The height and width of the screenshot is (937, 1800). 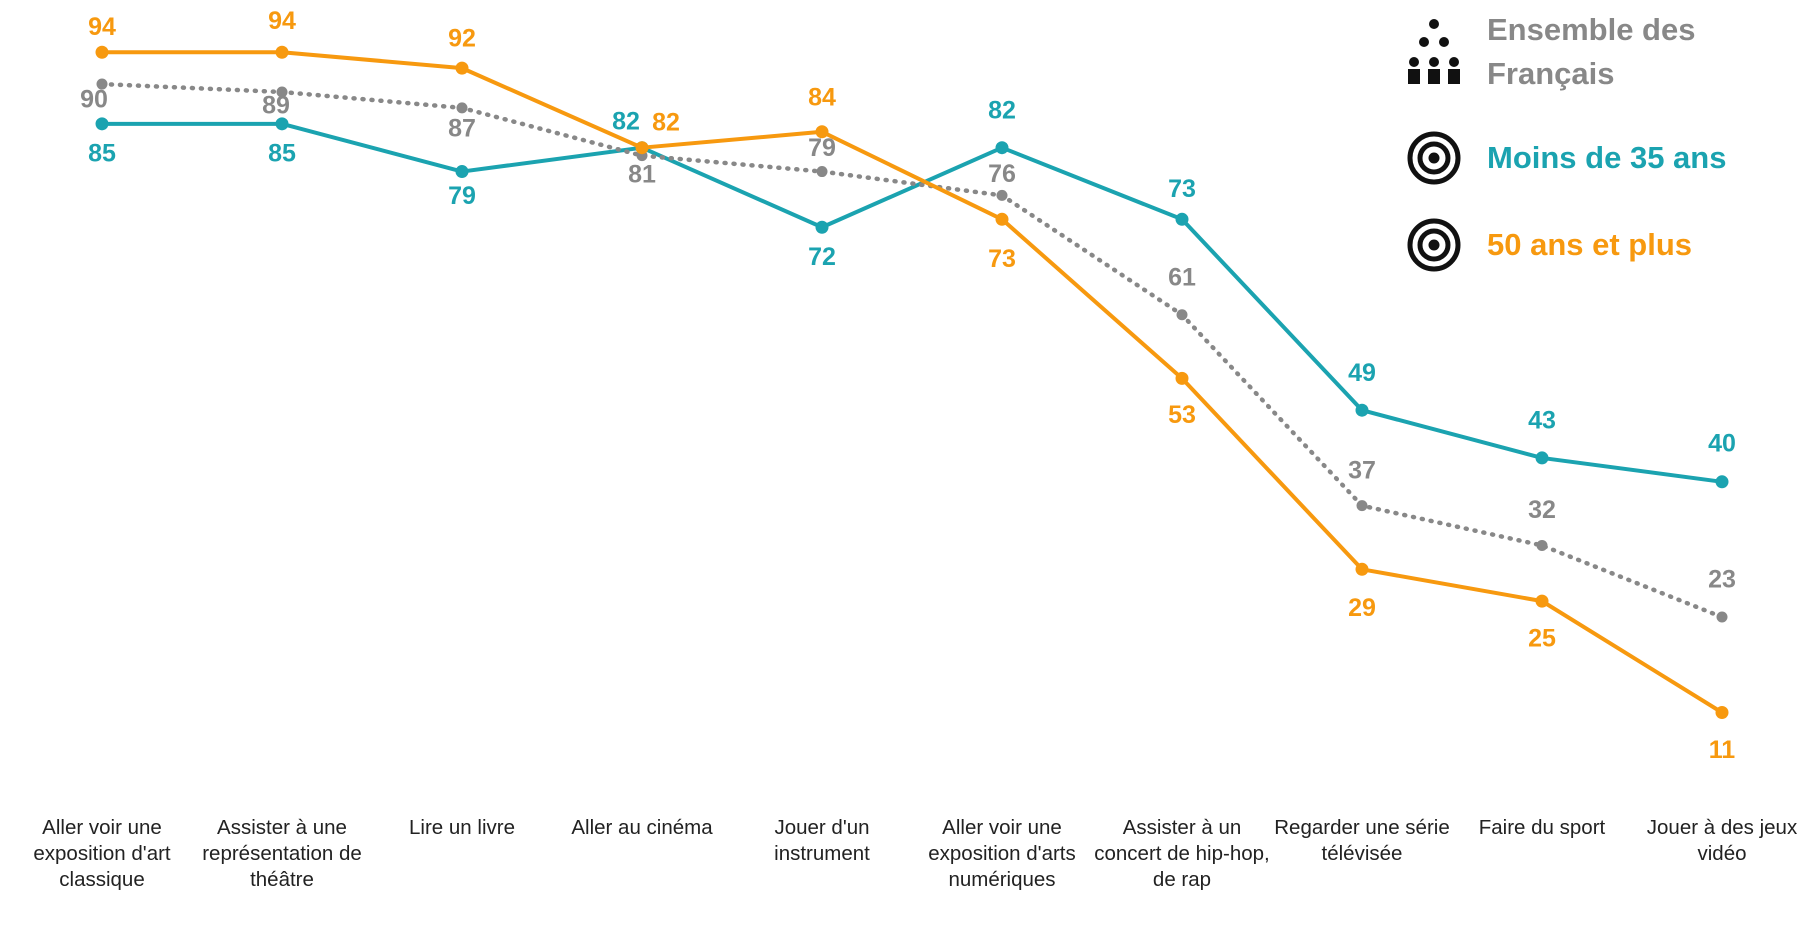 I want to click on x-tick-label: Jouer à des jeux vidéo, so click(x=1722, y=840).